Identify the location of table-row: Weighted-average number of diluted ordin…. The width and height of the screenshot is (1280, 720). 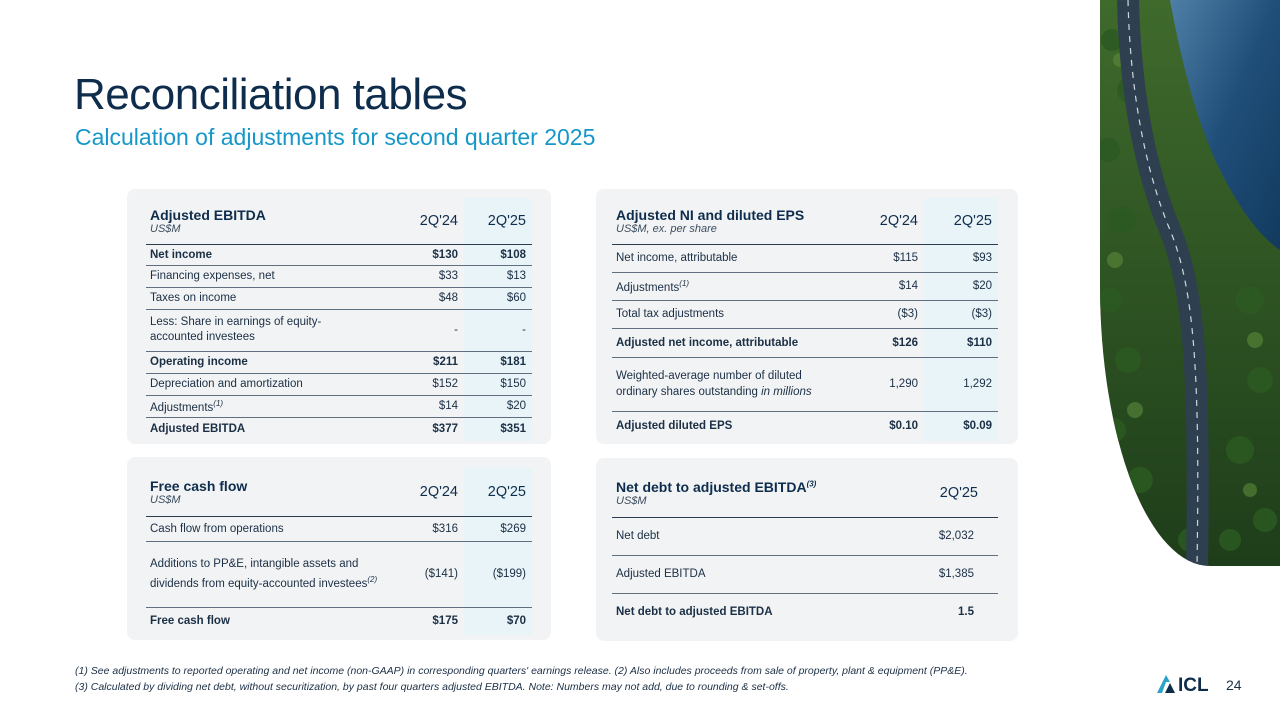
(805, 384).